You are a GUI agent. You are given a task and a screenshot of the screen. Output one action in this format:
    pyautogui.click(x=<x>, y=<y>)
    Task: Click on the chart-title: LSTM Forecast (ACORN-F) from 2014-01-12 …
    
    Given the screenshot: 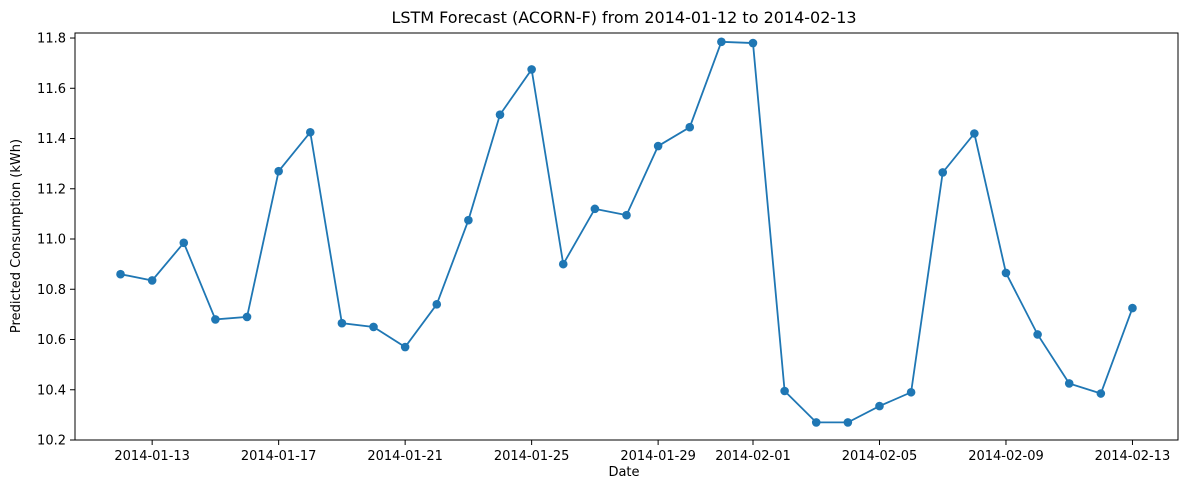 What is the action you would take?
    pyautogui.click(x=623, y=17)
    